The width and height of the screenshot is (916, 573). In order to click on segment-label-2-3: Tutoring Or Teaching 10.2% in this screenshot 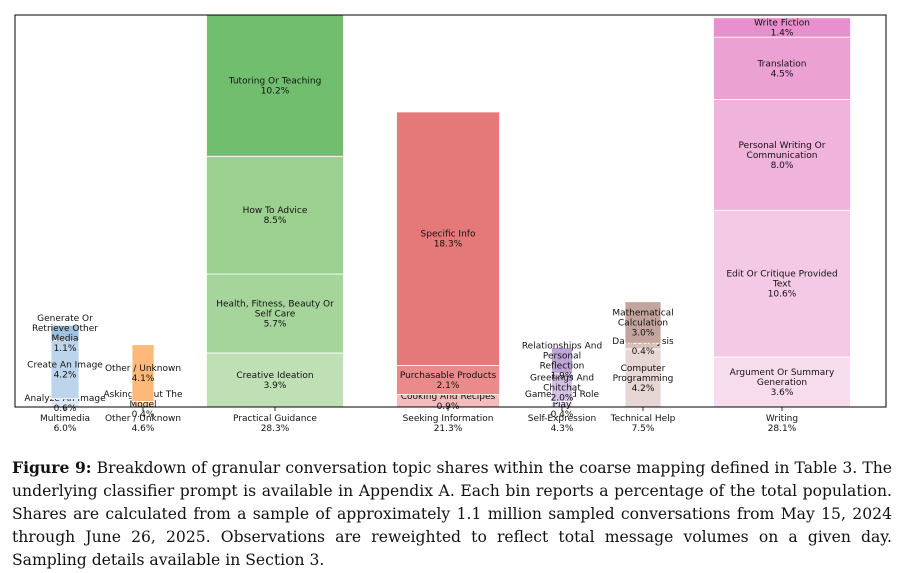, I will do `click(275, 87)`.